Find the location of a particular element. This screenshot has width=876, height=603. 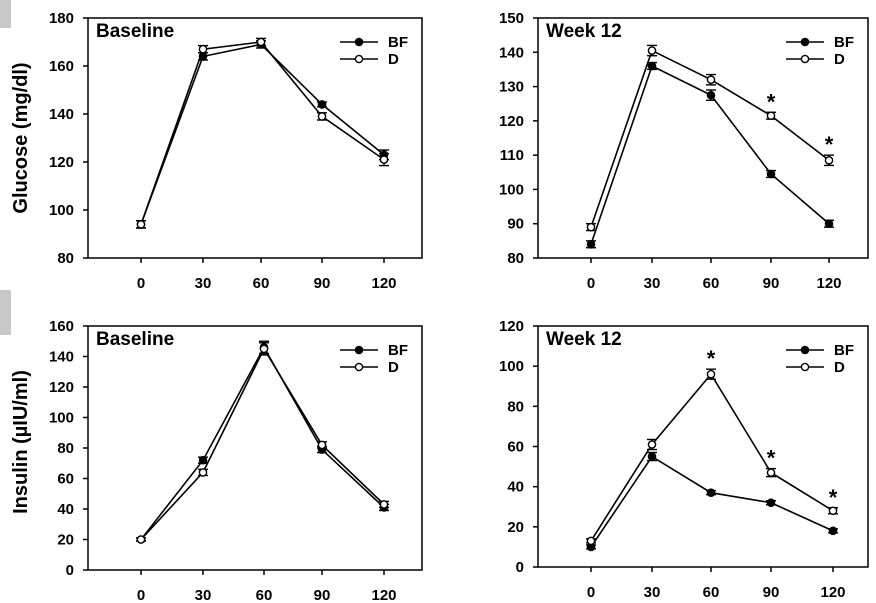

y-tick-label: 110 is located at coordinates (512, 155).